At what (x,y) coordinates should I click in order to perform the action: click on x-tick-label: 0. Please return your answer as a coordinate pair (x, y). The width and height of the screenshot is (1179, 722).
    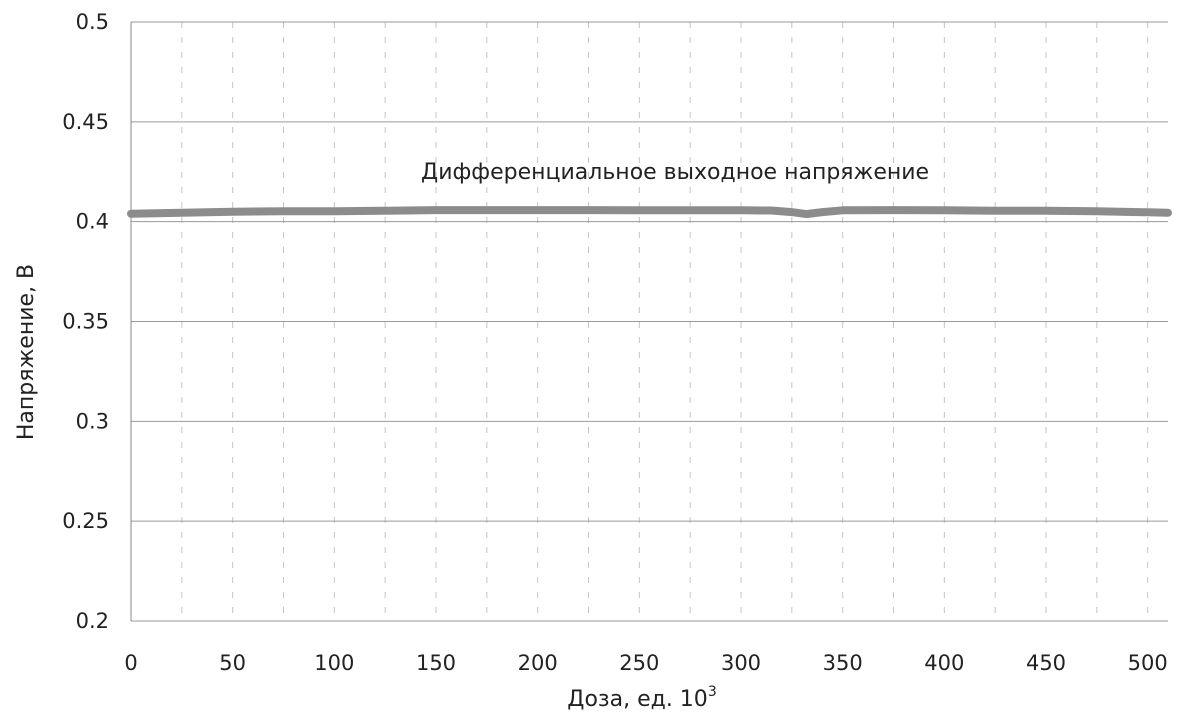
    Looking at the image, I should click on (130, 663).